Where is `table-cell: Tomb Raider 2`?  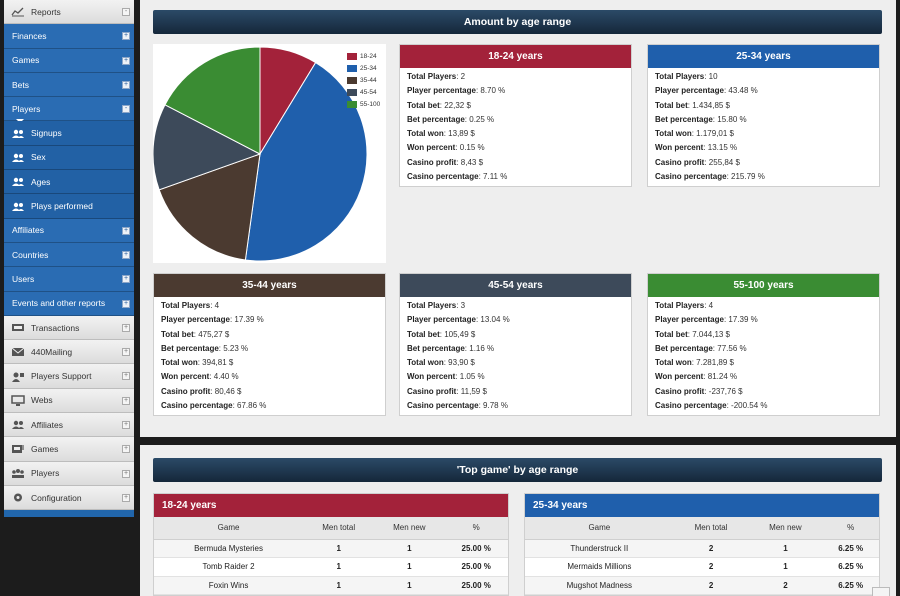 table-cell: Tomb Raider 2 is located at coordinates (229, 567).